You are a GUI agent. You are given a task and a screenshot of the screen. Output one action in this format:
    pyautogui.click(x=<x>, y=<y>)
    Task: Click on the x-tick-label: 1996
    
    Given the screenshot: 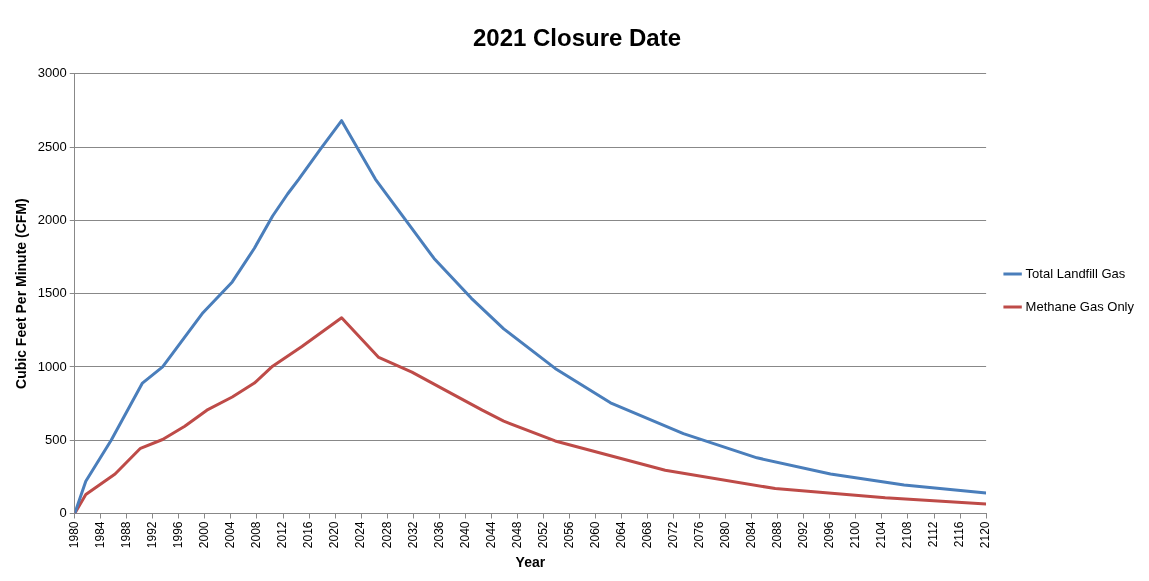 What is the action you would take?
    pyautogui.click(x=178, y=535)
    